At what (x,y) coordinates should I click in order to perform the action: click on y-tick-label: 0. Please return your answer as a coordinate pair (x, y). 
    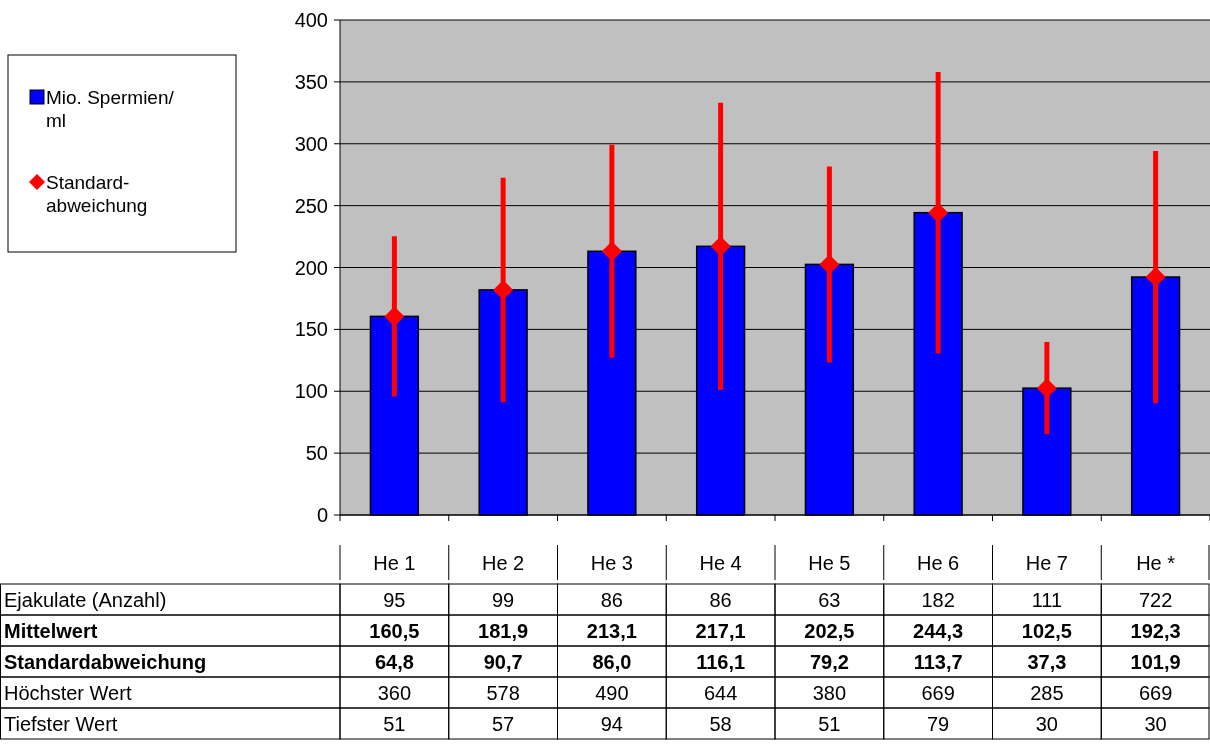
    Looking at the image, I should click on (322, 515).